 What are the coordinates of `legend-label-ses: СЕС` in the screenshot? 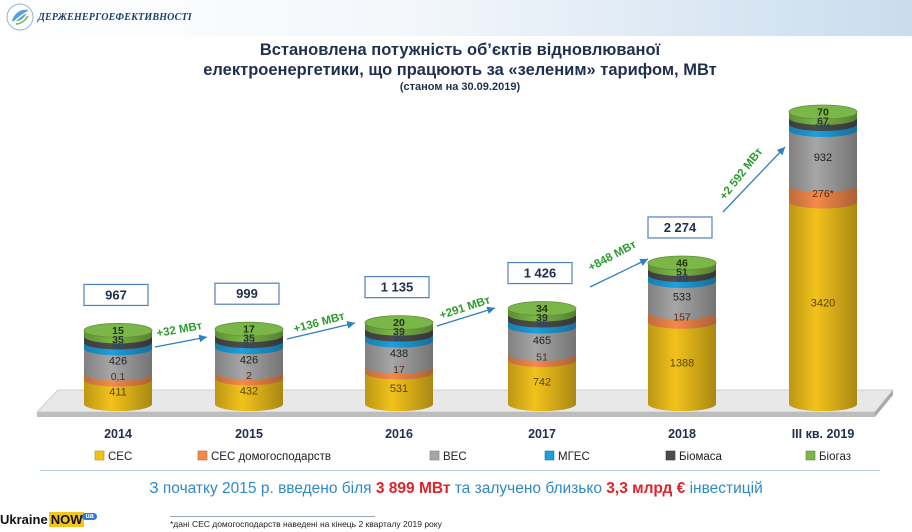 It's located at (120, 457).